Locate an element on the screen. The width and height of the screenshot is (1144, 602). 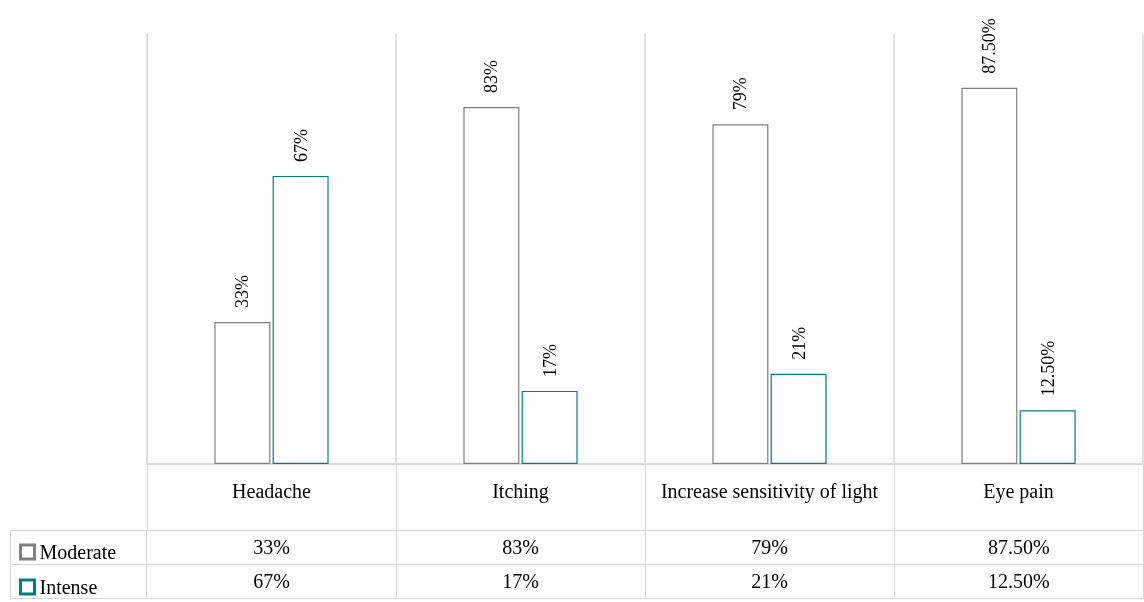
text: 21% is located at coordinates (798, 343).